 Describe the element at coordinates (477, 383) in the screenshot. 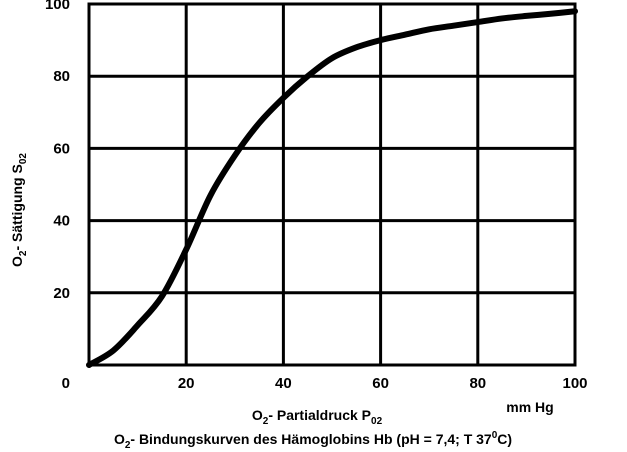

I see `x-tick-label: 80` at that location.